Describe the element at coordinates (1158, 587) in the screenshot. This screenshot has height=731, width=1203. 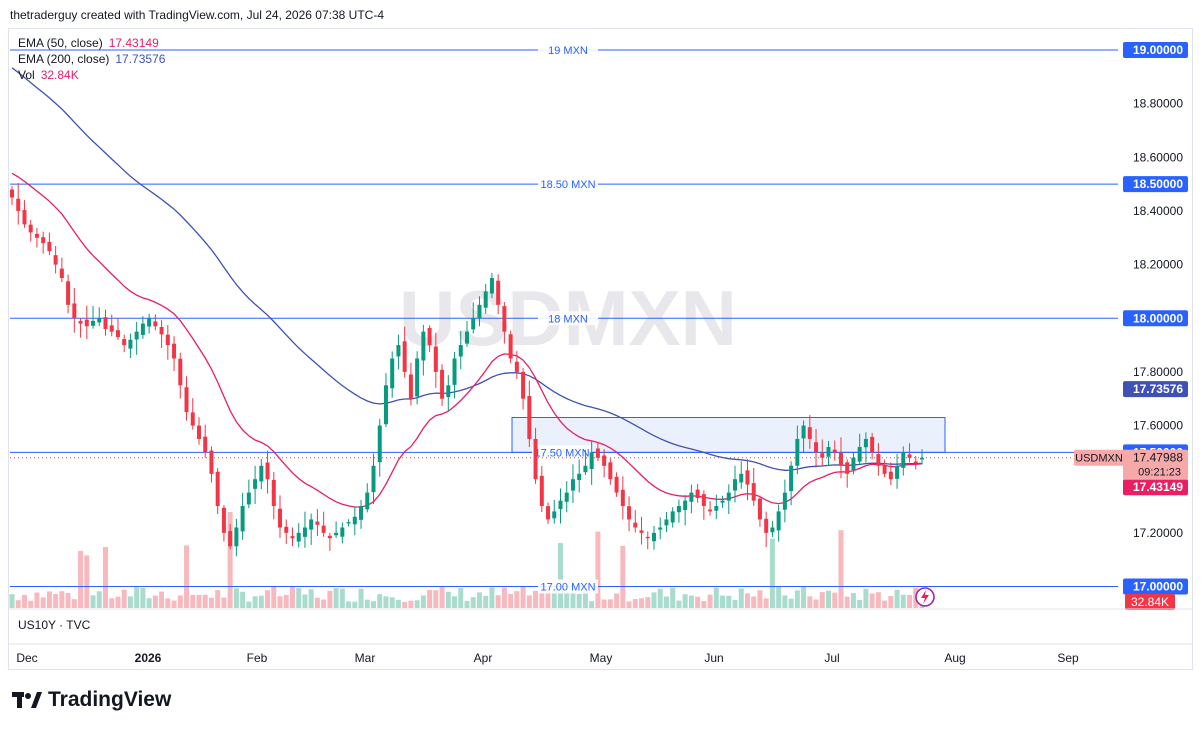
I see `price-badge: 17.00000` at that location.